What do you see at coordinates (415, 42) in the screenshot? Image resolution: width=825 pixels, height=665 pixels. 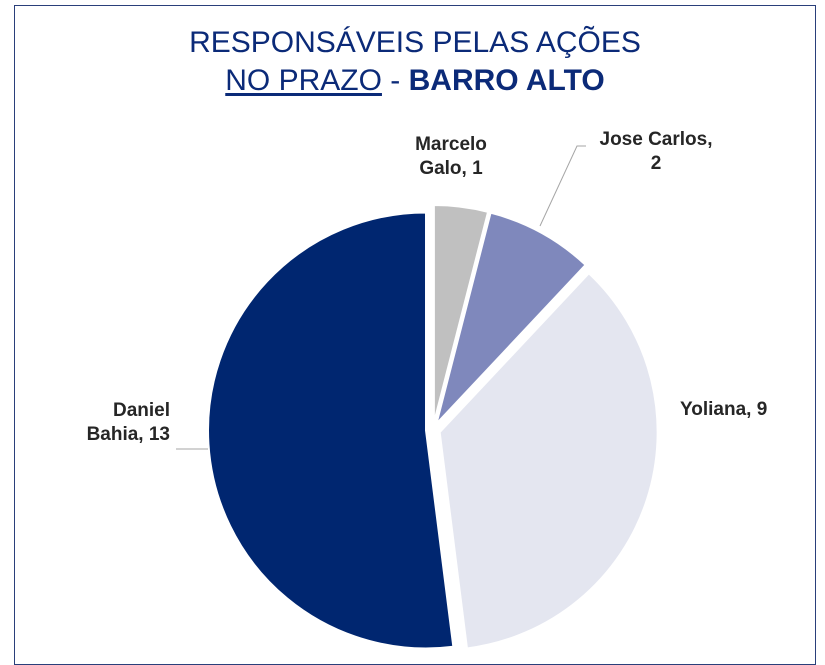 I see `chart-title-line1: RESPONSÁVEIS PELAS AÇÕES` at bounding box center [415, 42].